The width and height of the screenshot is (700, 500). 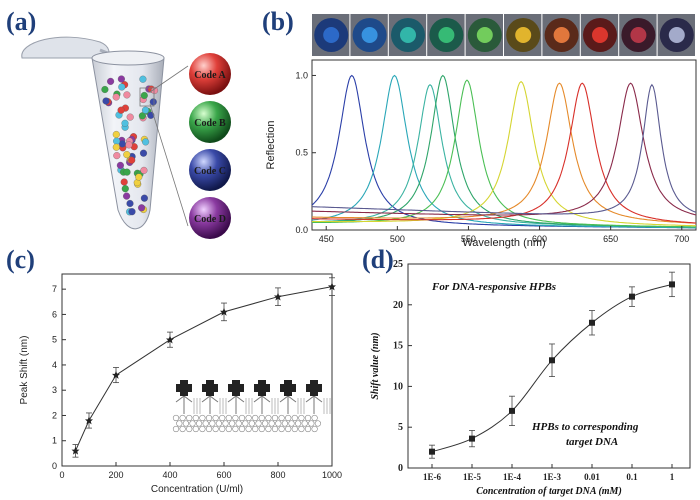 I want to click on sphere-b-shape, so click(x=210, y=122).